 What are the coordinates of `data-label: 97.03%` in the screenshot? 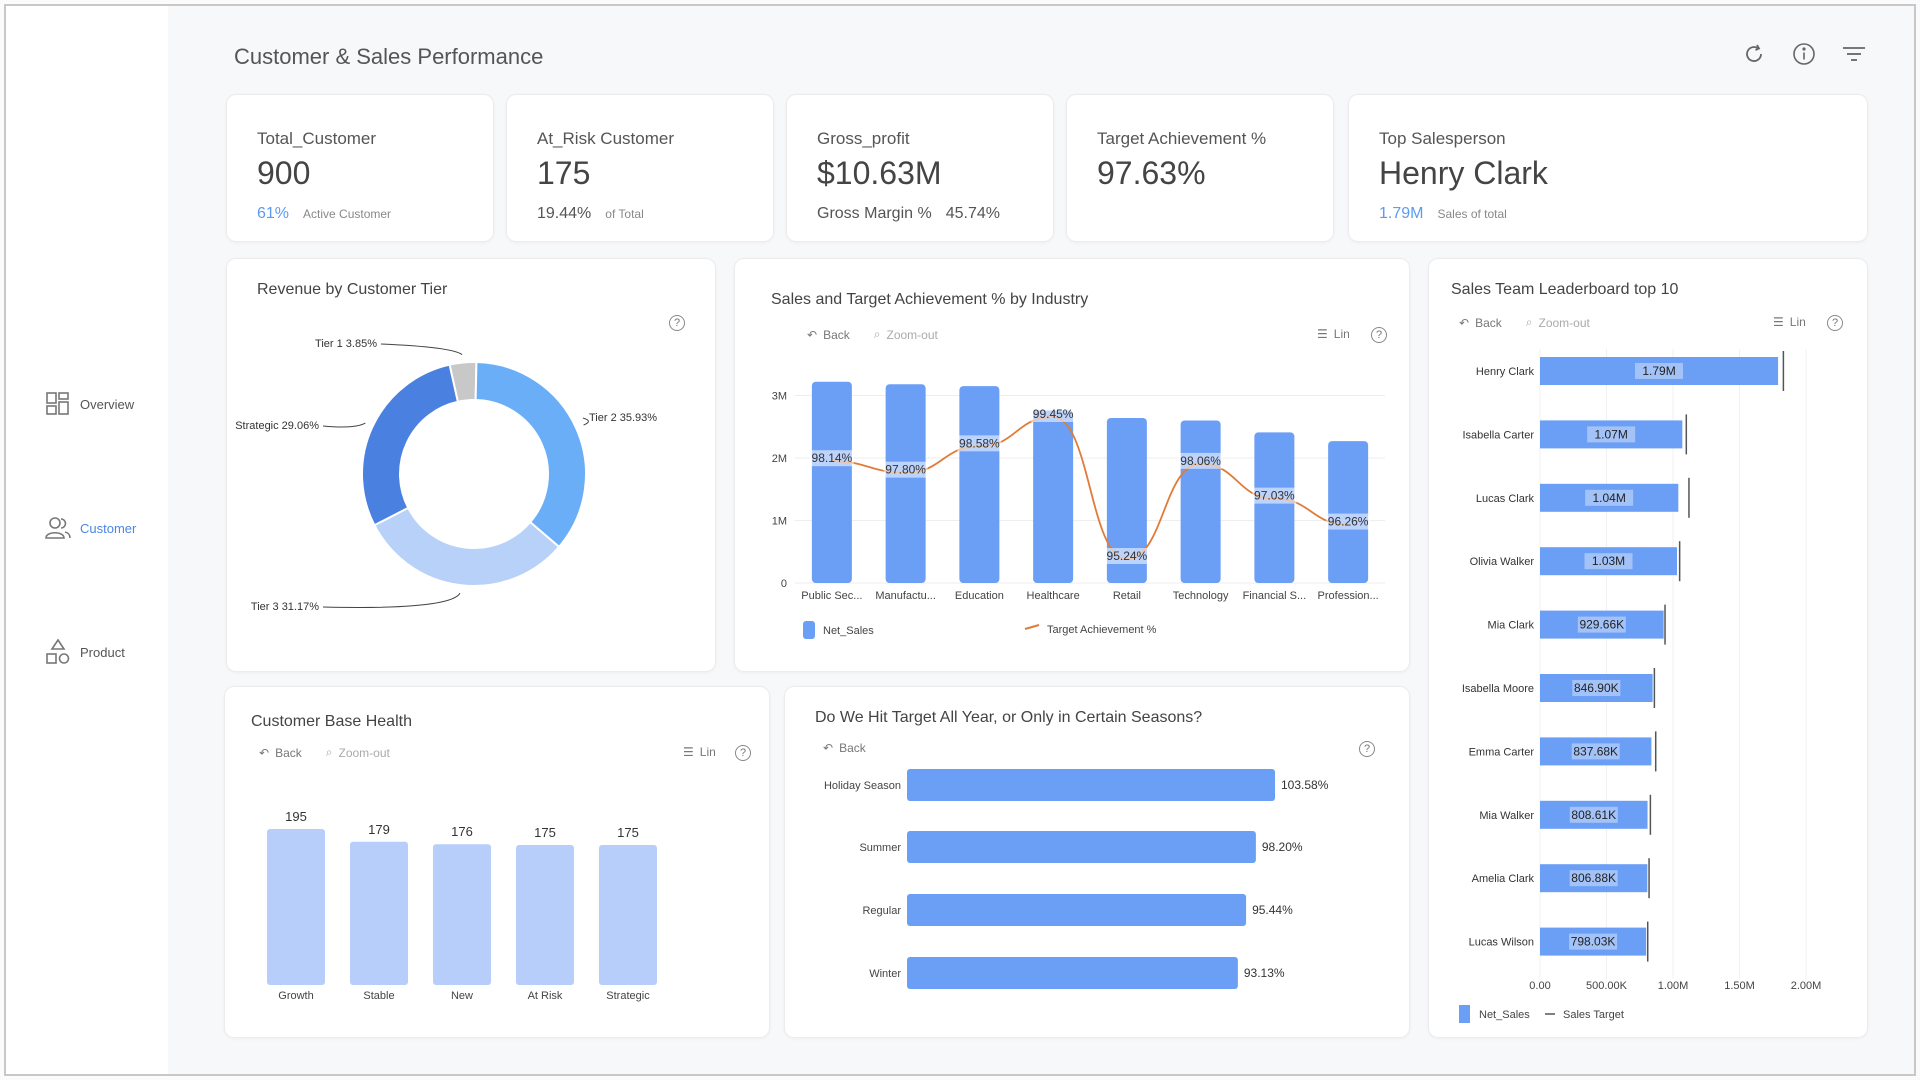 It's located at (1274, 496).